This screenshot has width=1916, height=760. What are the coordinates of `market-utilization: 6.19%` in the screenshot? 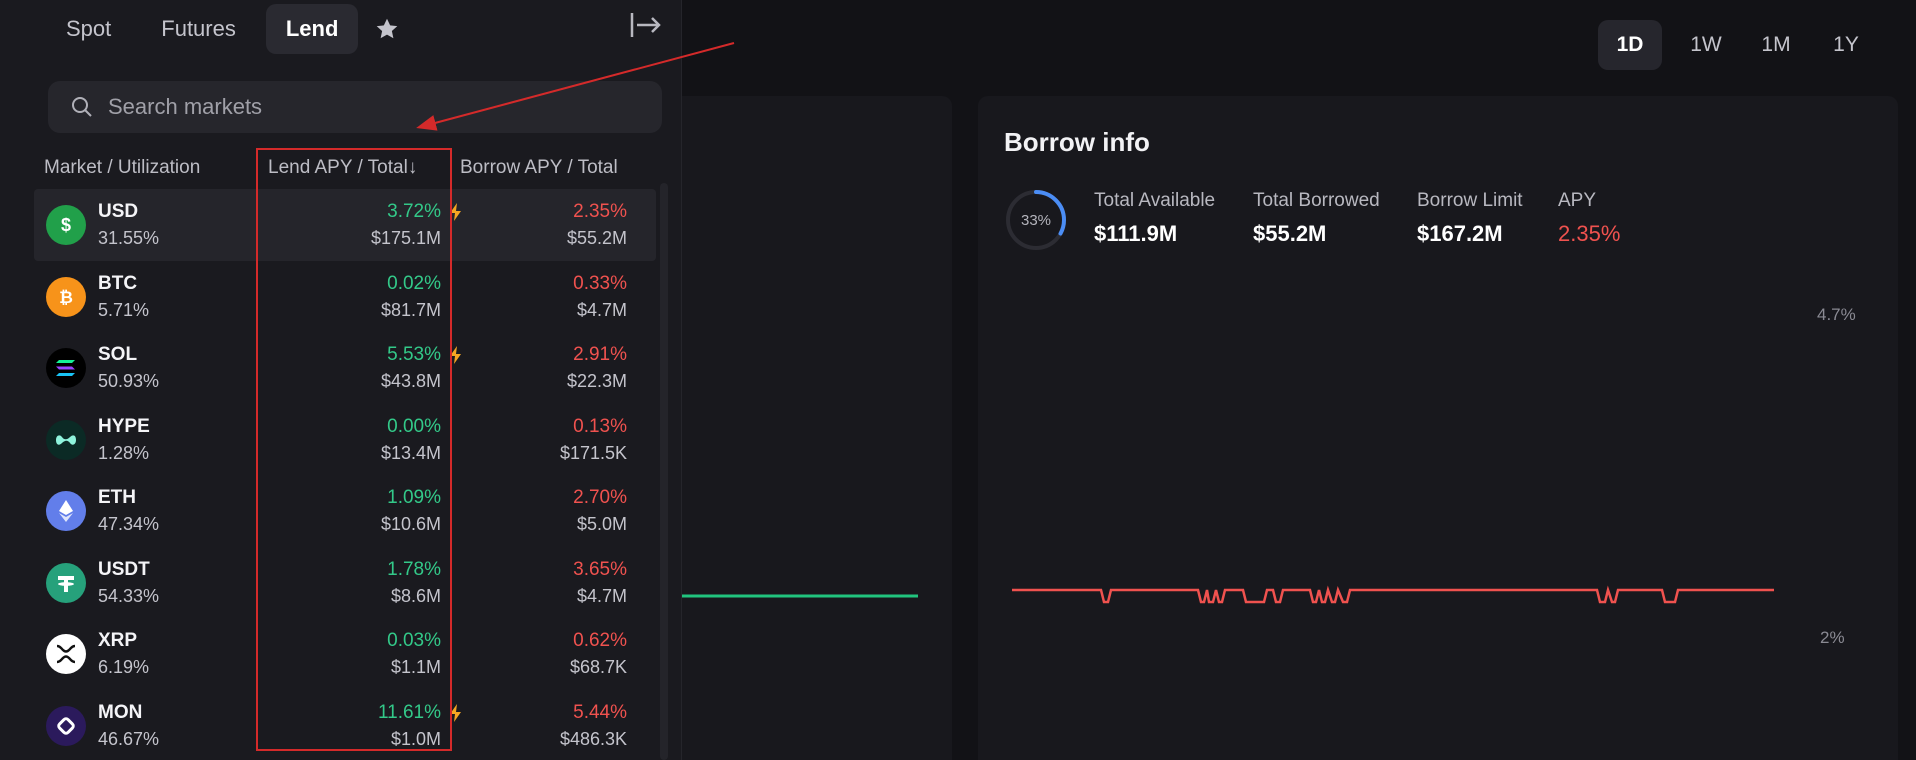 It's located at (124, 667).